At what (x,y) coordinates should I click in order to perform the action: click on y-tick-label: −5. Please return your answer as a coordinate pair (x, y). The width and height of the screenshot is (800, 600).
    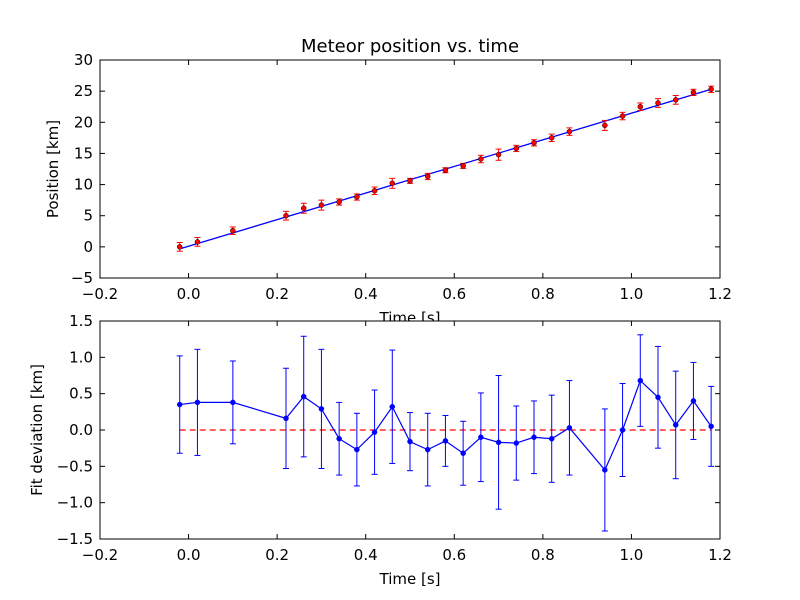
    Looking at the image, I should click on (82, 278).